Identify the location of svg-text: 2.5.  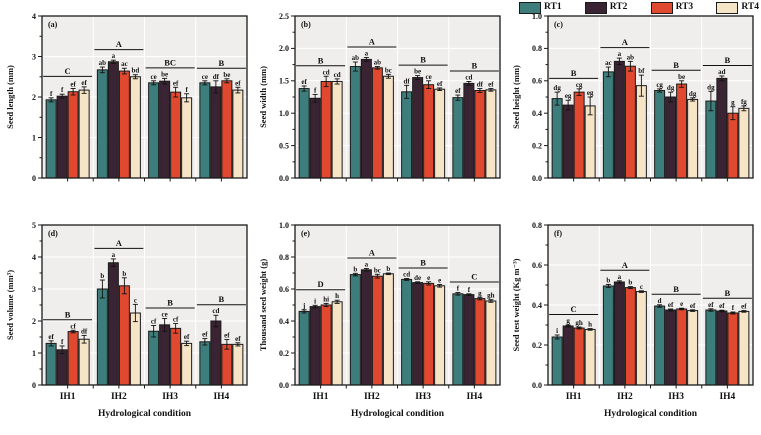
(284, 16).